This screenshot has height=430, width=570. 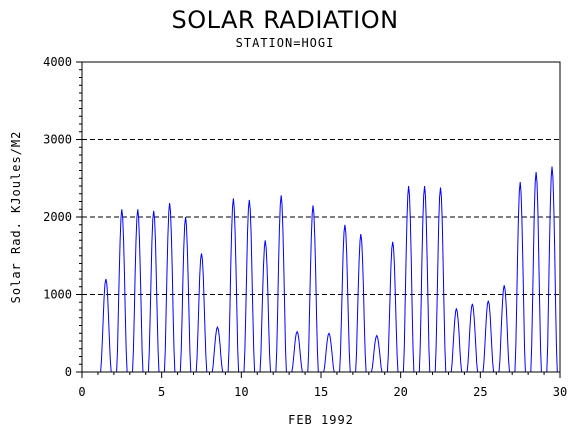 I want to click on y-axis: 0 1000 2000 3000 4000, so click(x=62, y=217).